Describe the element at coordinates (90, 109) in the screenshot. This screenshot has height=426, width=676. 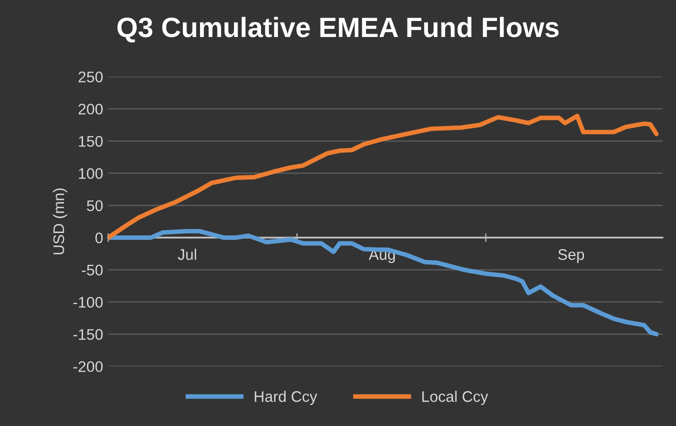
I see `y-tick-label: 200` at that location.